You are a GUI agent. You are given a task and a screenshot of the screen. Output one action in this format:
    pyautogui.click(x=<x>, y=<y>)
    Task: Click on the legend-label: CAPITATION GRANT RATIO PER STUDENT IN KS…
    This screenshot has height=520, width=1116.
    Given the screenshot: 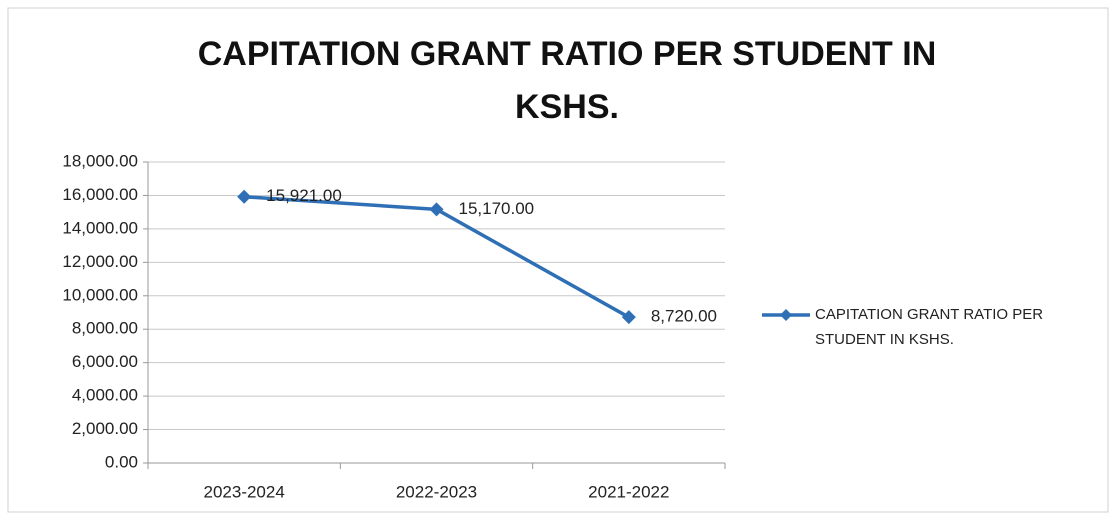 What is the action you would take?
    pyautogui.click(x=929, y=327)
    